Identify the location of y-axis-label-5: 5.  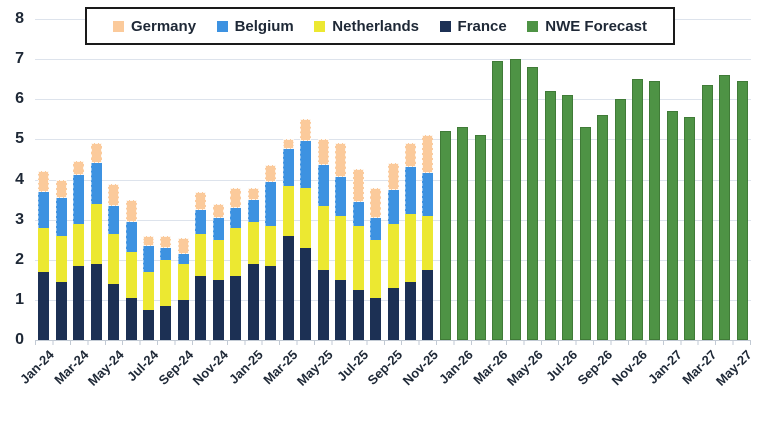
(19, 139).